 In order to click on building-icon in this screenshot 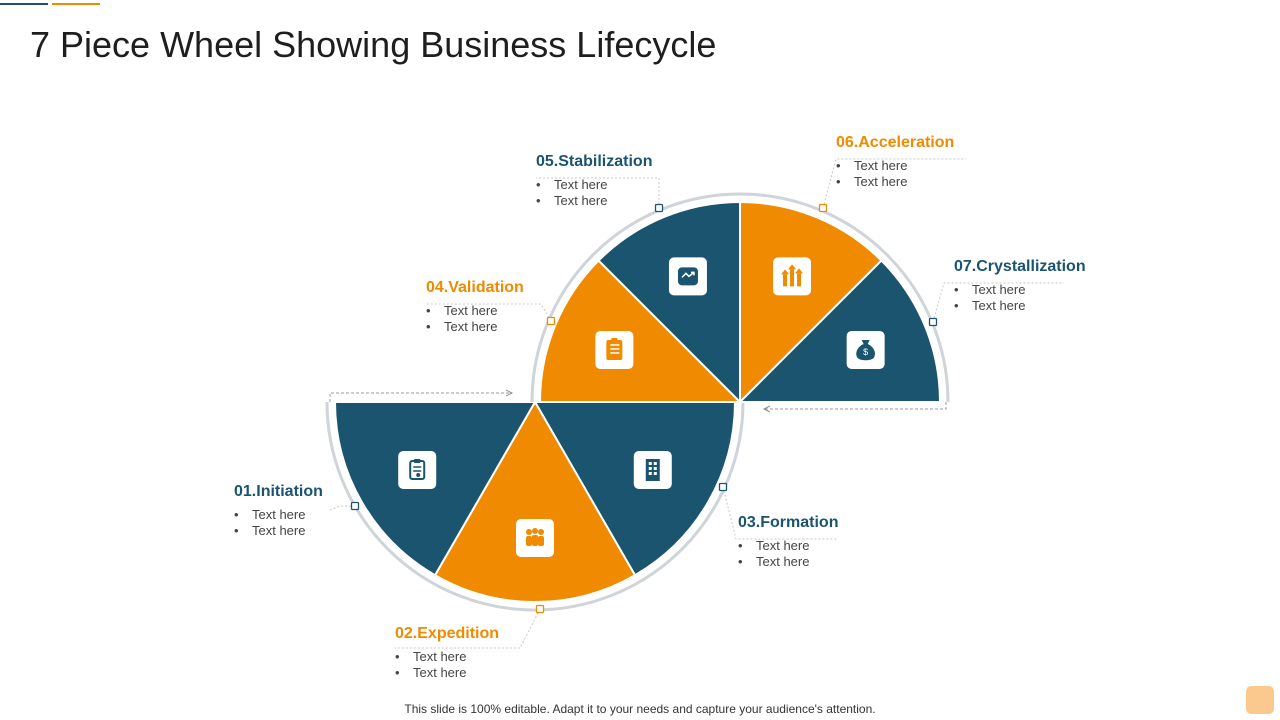, I will do `click(652, 470)`.